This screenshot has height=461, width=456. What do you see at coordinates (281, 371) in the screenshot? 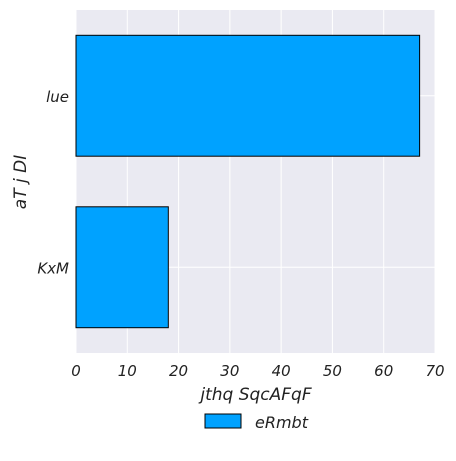
I see `x-tick-label: 40` at bounding box center [281, 371].